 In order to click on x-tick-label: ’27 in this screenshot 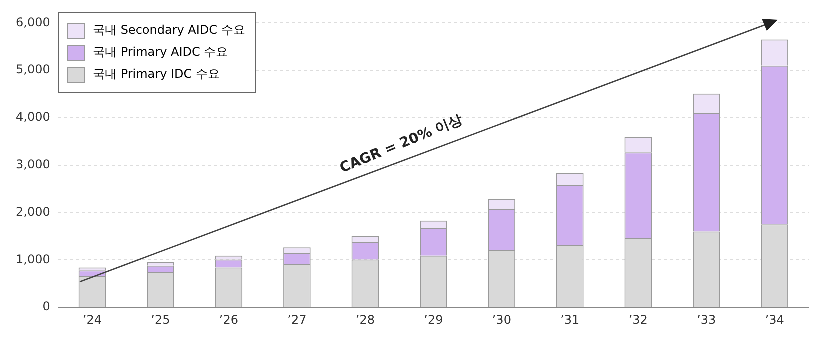, I will do `click(297, 319)`.